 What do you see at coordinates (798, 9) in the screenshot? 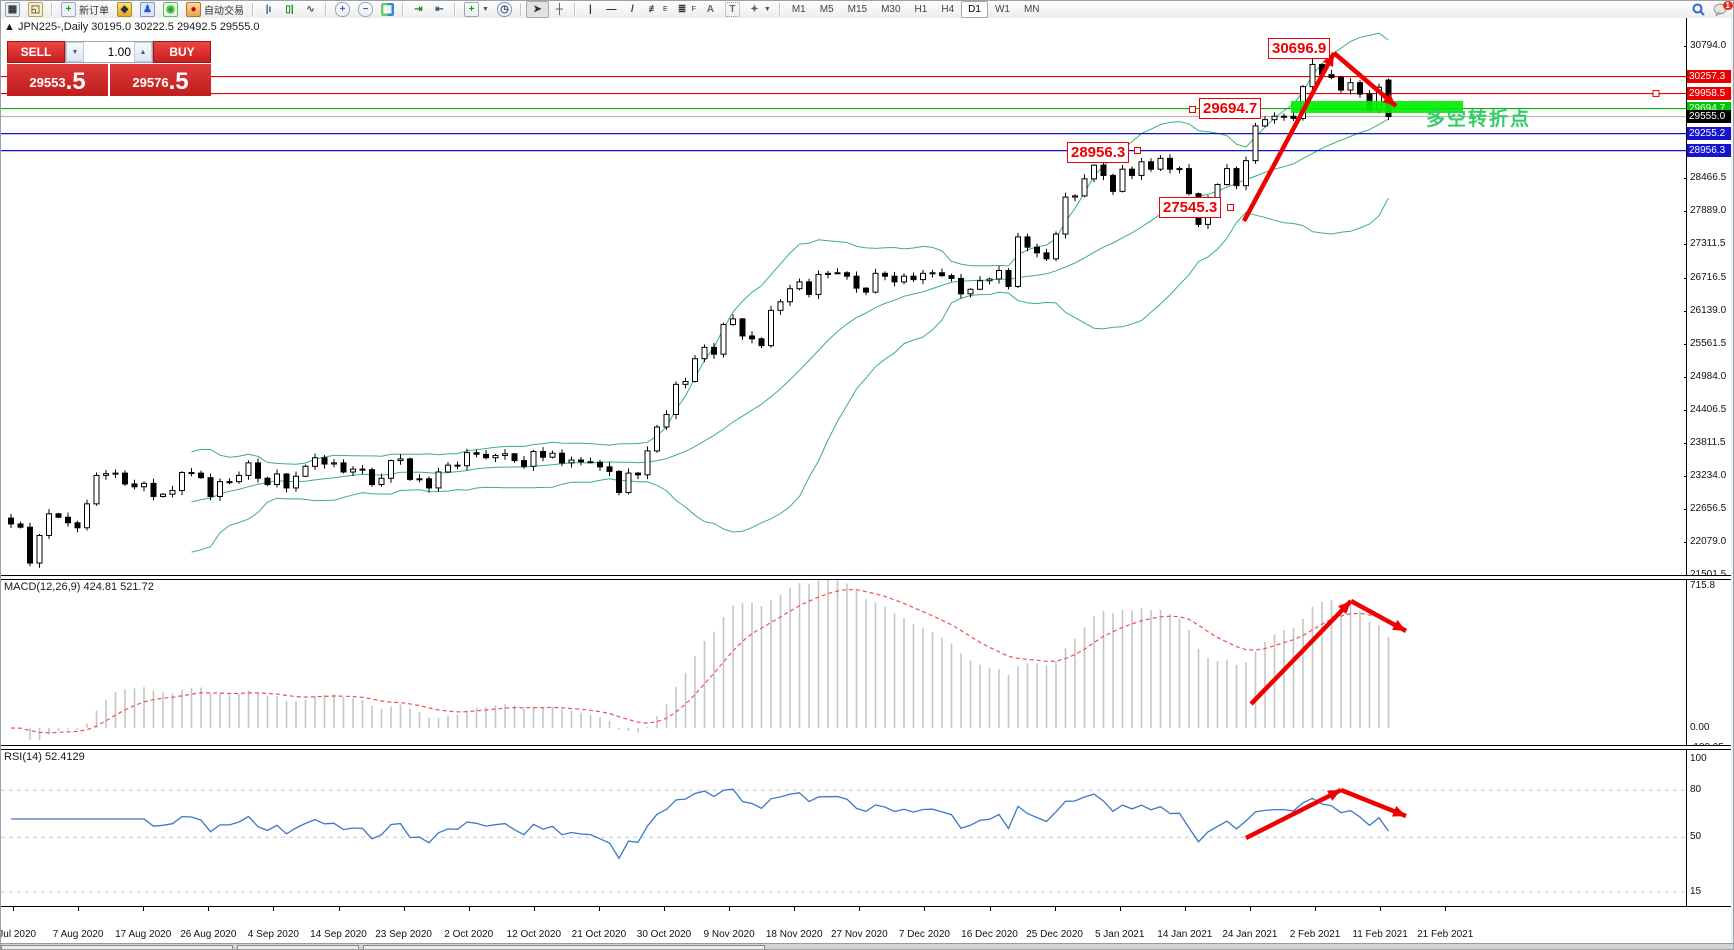
I see `timeframe-m1: M1` at bounding box center [798, 9].